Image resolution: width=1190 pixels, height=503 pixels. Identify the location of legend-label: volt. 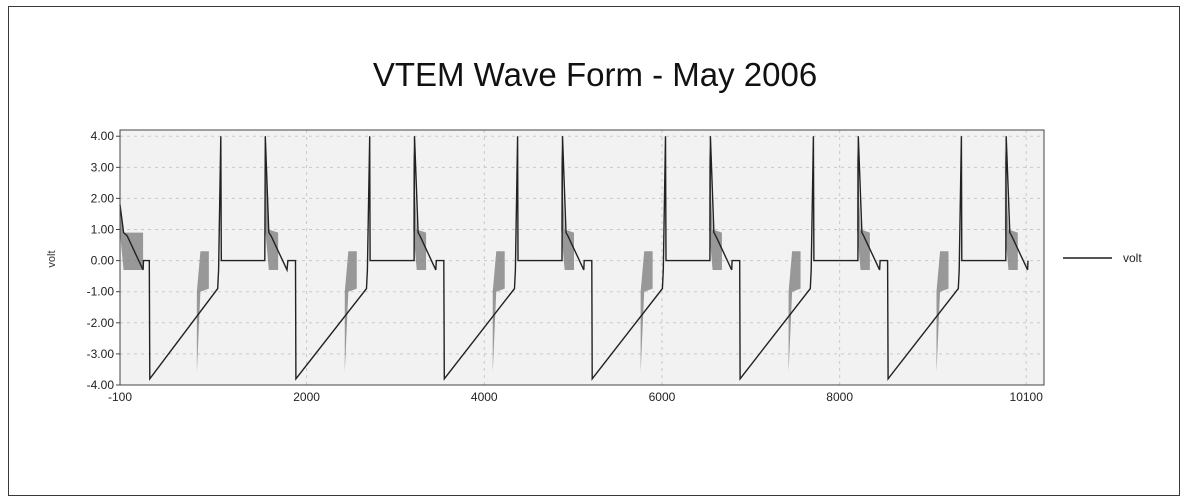
(1132, 258).